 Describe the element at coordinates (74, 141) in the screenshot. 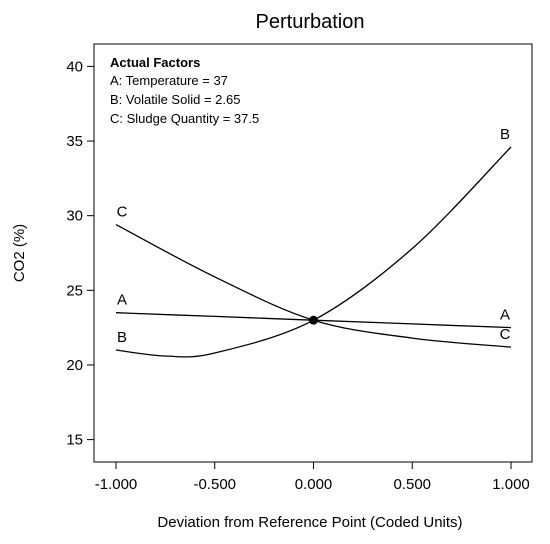

I see `y-tick-label: 35` at that location.